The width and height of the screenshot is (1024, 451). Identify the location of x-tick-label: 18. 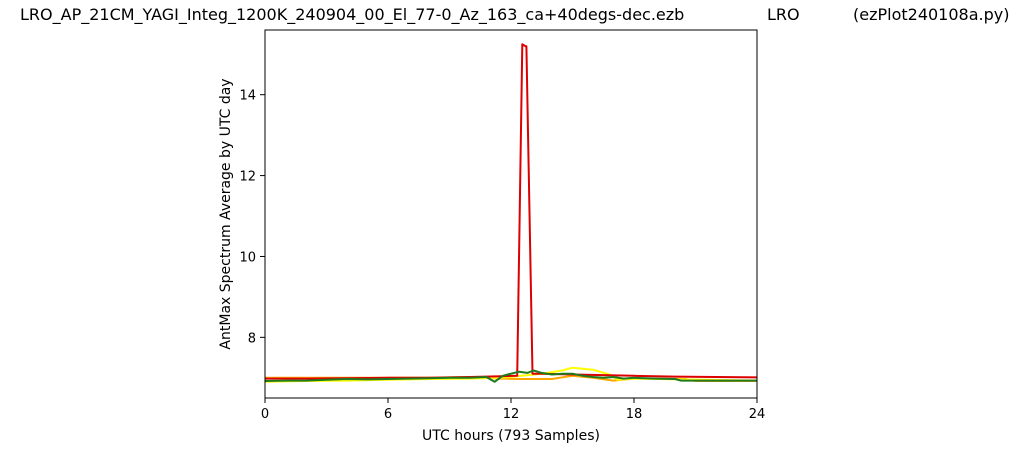
(634, 414).